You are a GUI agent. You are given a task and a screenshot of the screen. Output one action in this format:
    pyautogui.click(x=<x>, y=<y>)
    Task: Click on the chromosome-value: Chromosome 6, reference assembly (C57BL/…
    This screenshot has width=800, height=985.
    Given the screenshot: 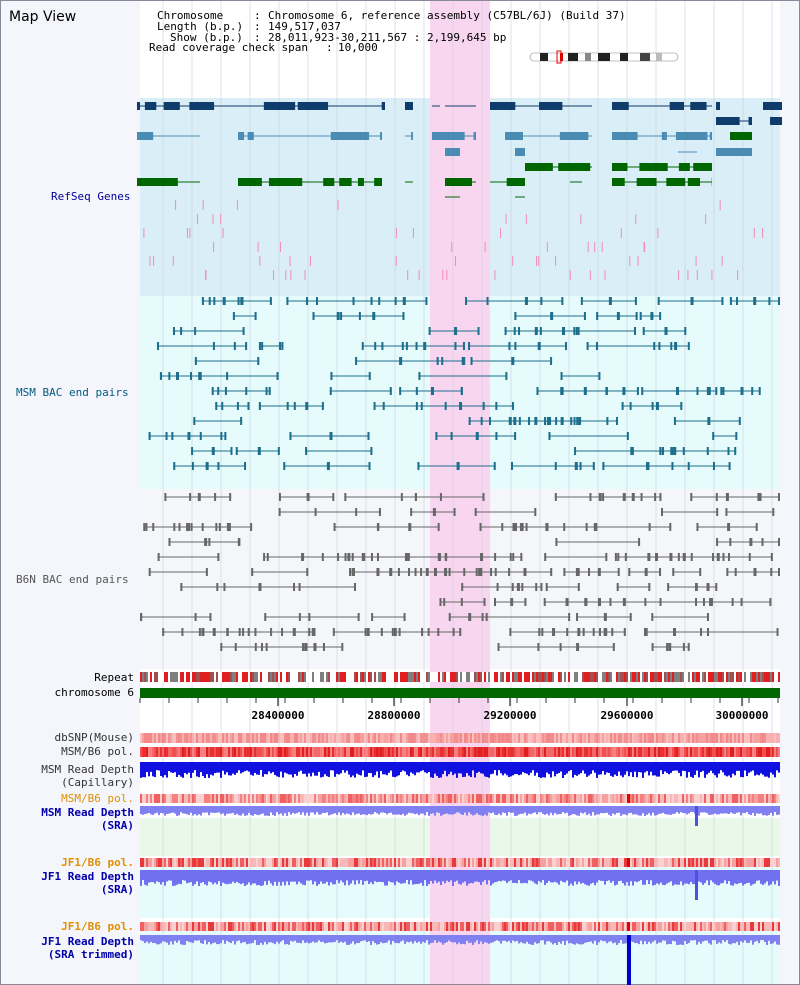 What is the action you would take?
    pyautogui.click(x=447, y=15)
    